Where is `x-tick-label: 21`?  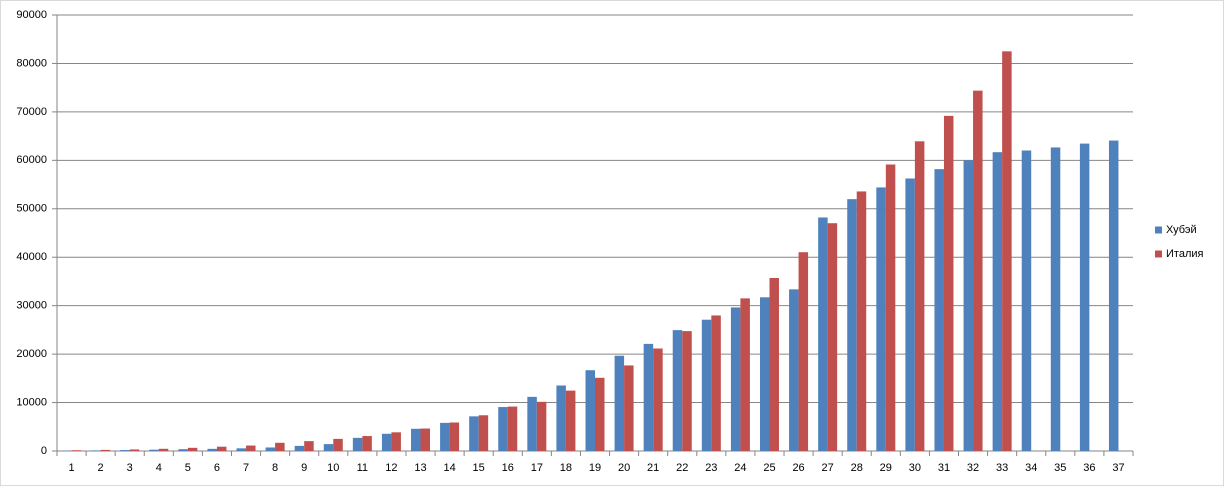 x-tick-label: 21 is located at coordinates (653, 468).